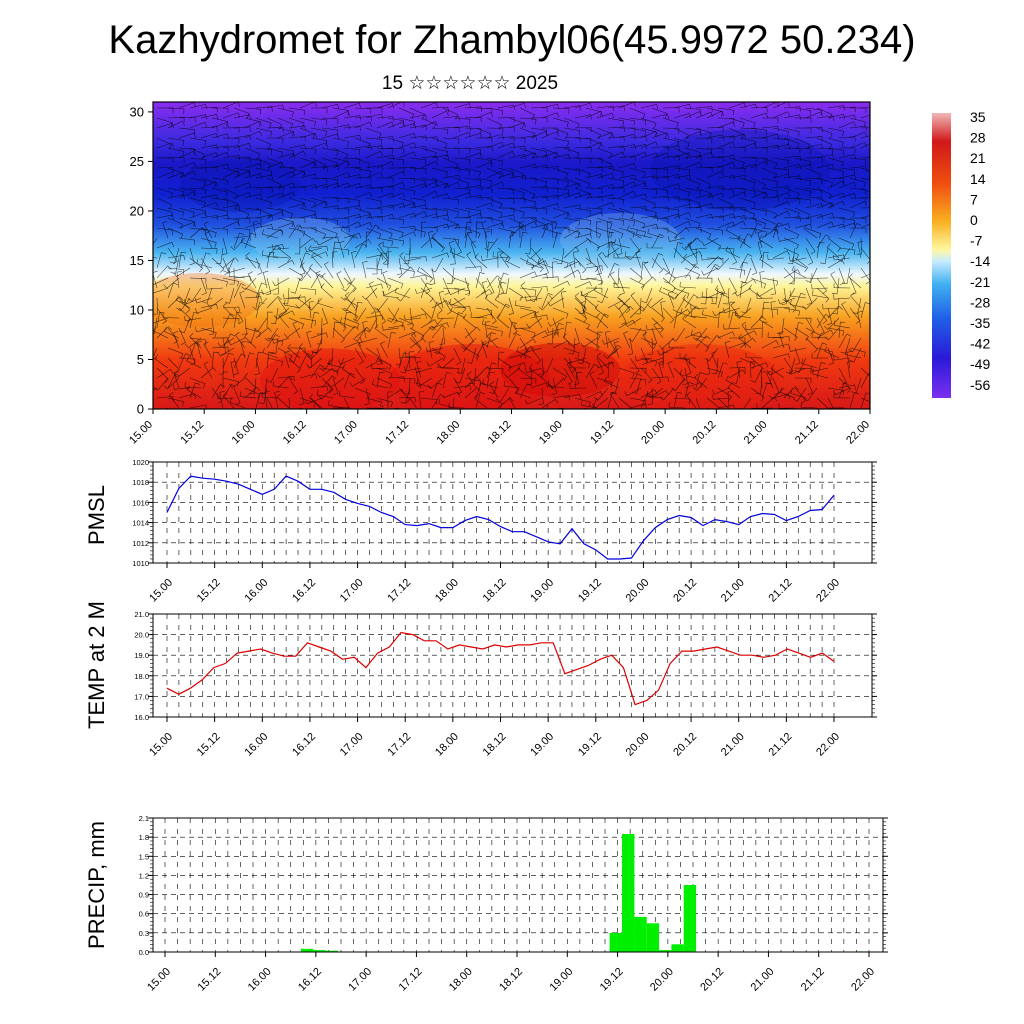 This screenshot has width=1024, height=1024. What do you see at coordinates (512, 665) in the screenshot?
I see `temp-frame` at bounding box center [512, 665].